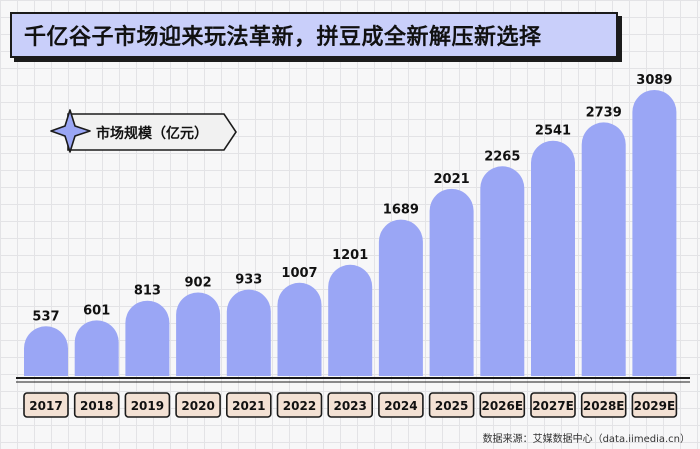  What do you see at coordinates (248, 332) in the screenshot?
I see `bar-2021` at bounding box center [248, 332].